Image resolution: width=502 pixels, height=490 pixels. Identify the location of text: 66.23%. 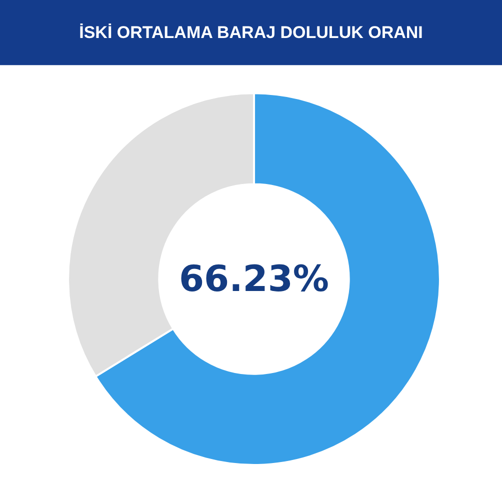
(254, 279).